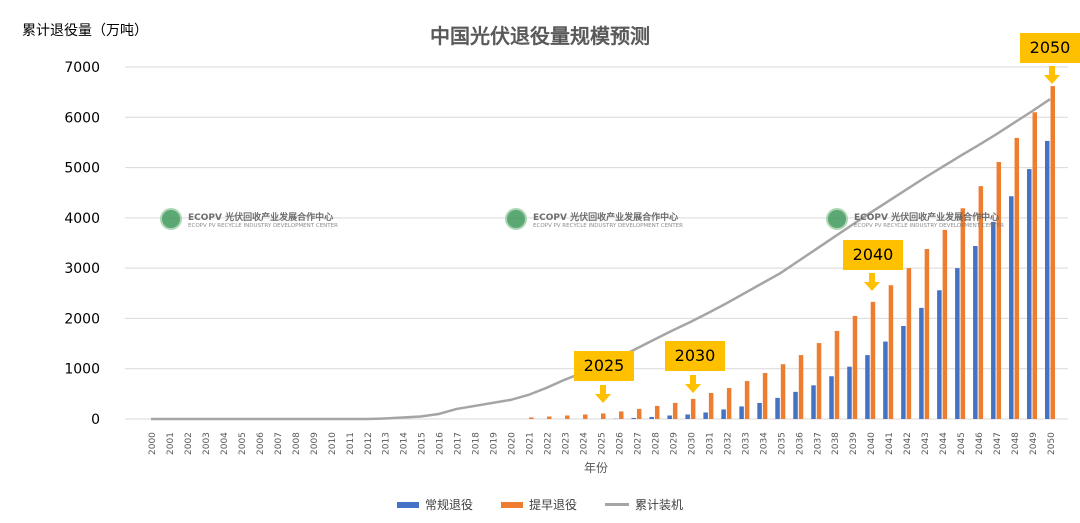  What do you see at coordinates (687, 416) in the screenshot?
I see `bar-常规退役-2030` at bounding box center [687, 416].